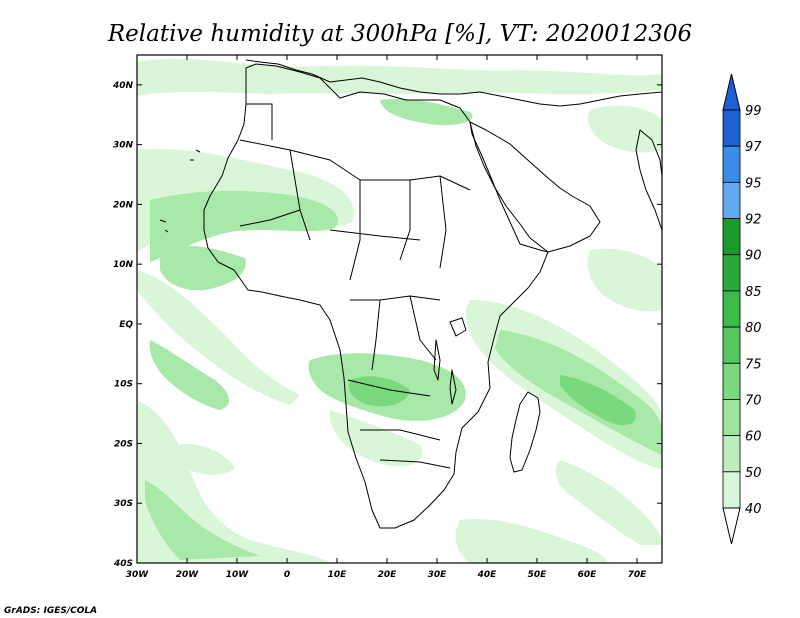 Image resolution: width=800 pixels, height=618 pixels. I want to click on lon-tick-label: 20E, so click(388, 575).